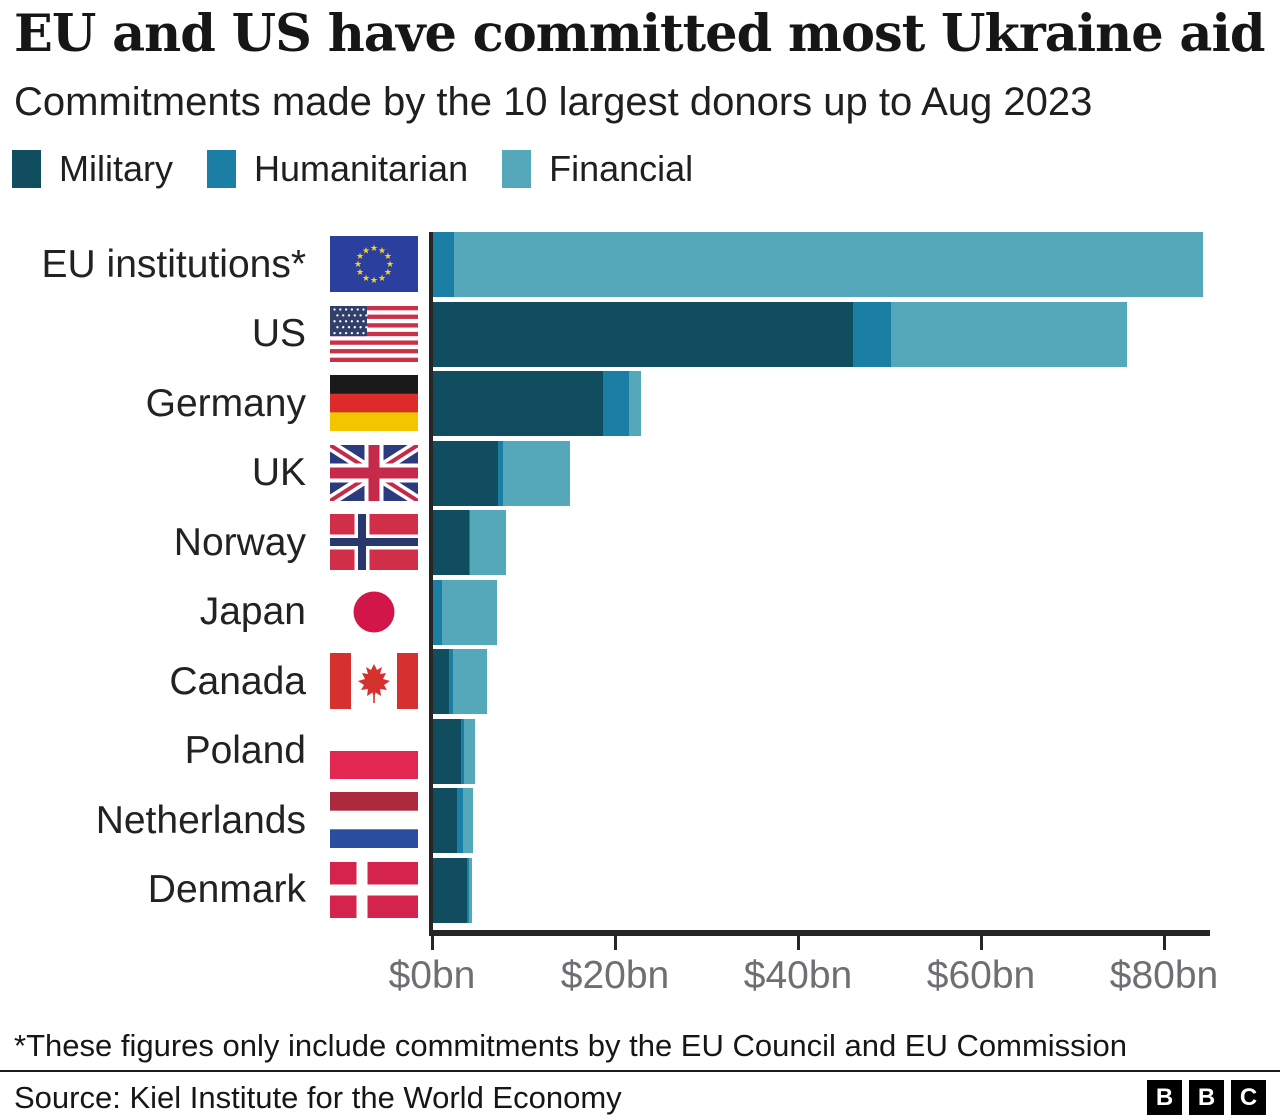 The width and height of the screenshot is (1280, 1120). Describe the element at coordinates (597, 169) in the screenshot. I see `legend-item-financial: Financial` at that location.